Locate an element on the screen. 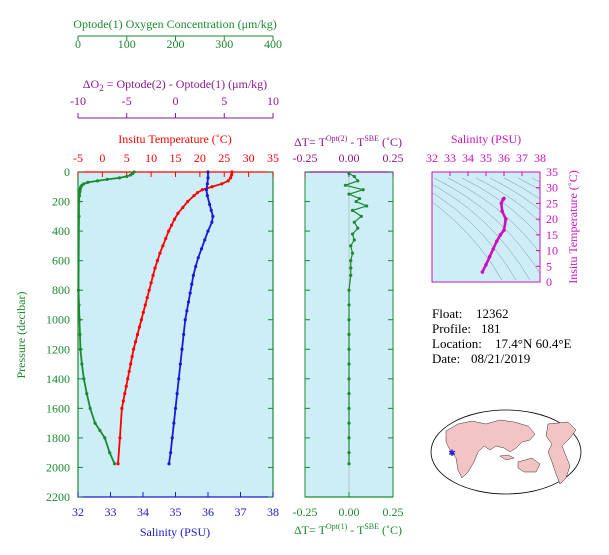 This screenshot has width=609, height=555. pressure-tick-label: 1800 is located at coordinates (58, 438).